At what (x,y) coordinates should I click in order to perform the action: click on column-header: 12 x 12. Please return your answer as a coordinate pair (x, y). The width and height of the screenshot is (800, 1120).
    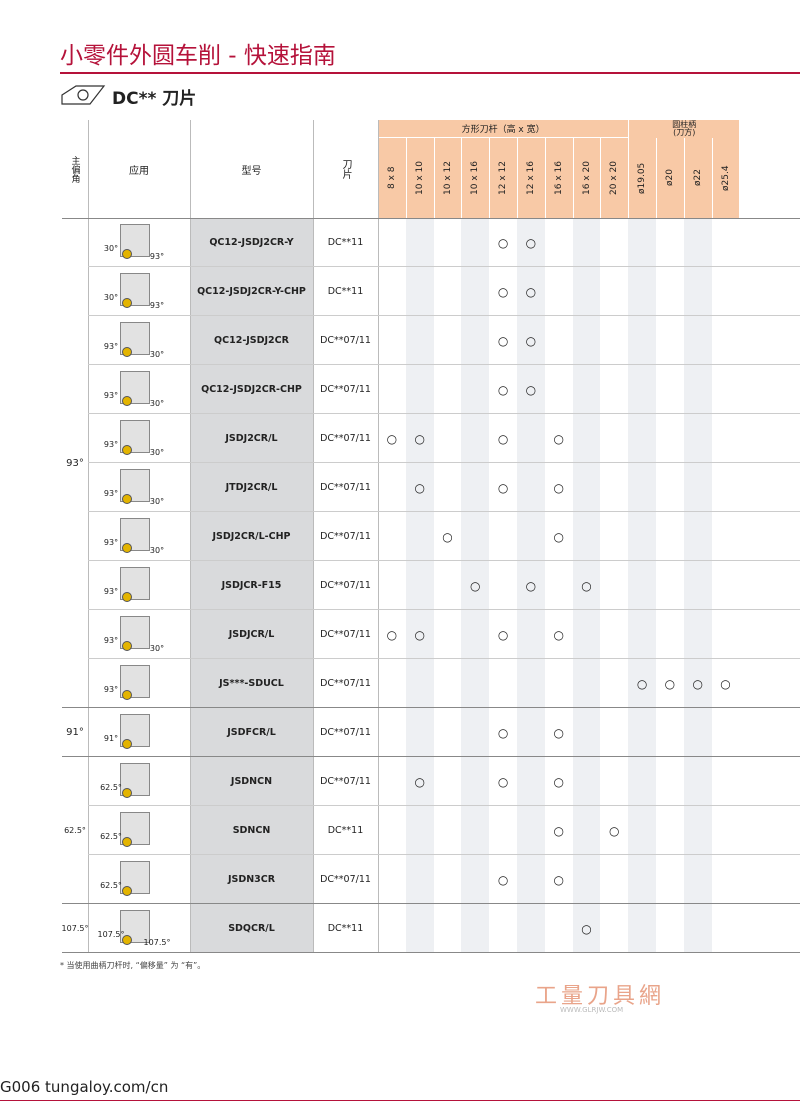
    Looking at the image, I should click on (503, 178).